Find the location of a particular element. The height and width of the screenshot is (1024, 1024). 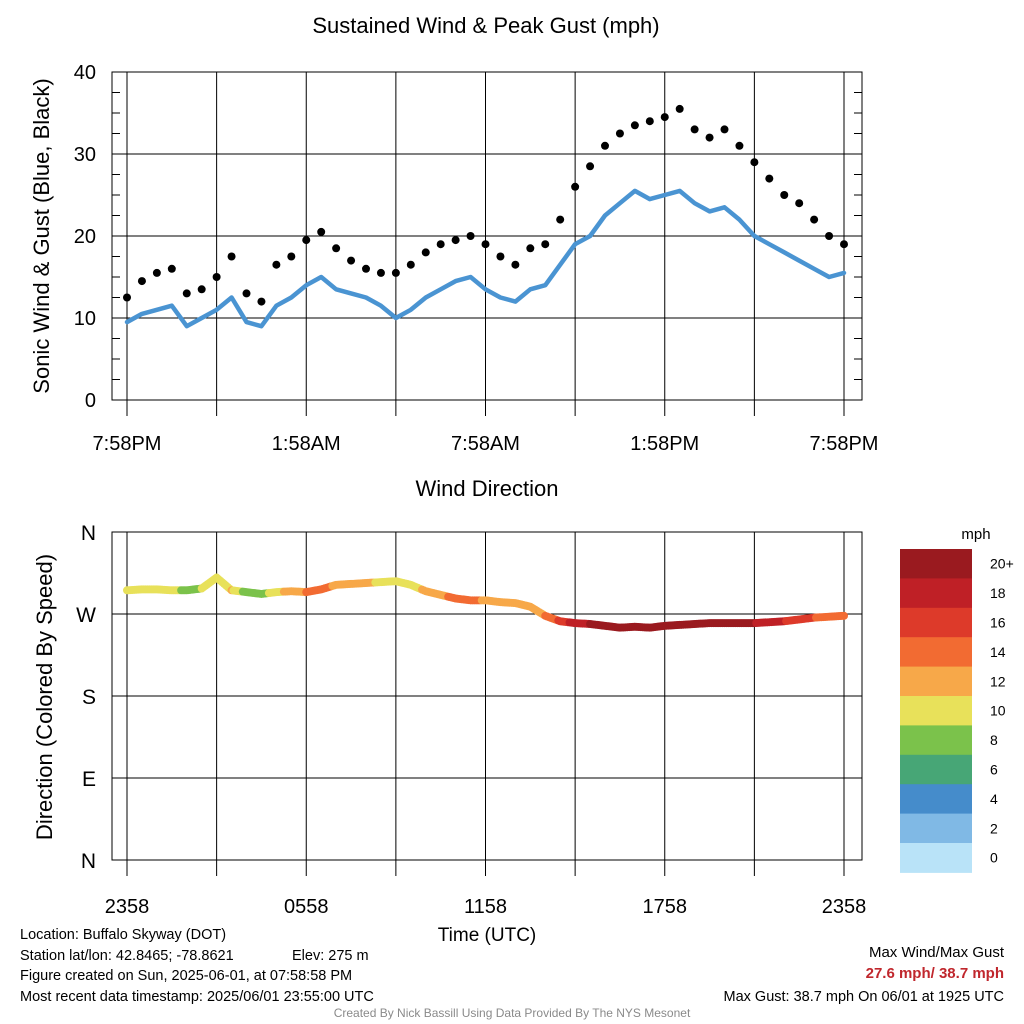

top-ytick-label: 40 is located at coordinates (85, 73).